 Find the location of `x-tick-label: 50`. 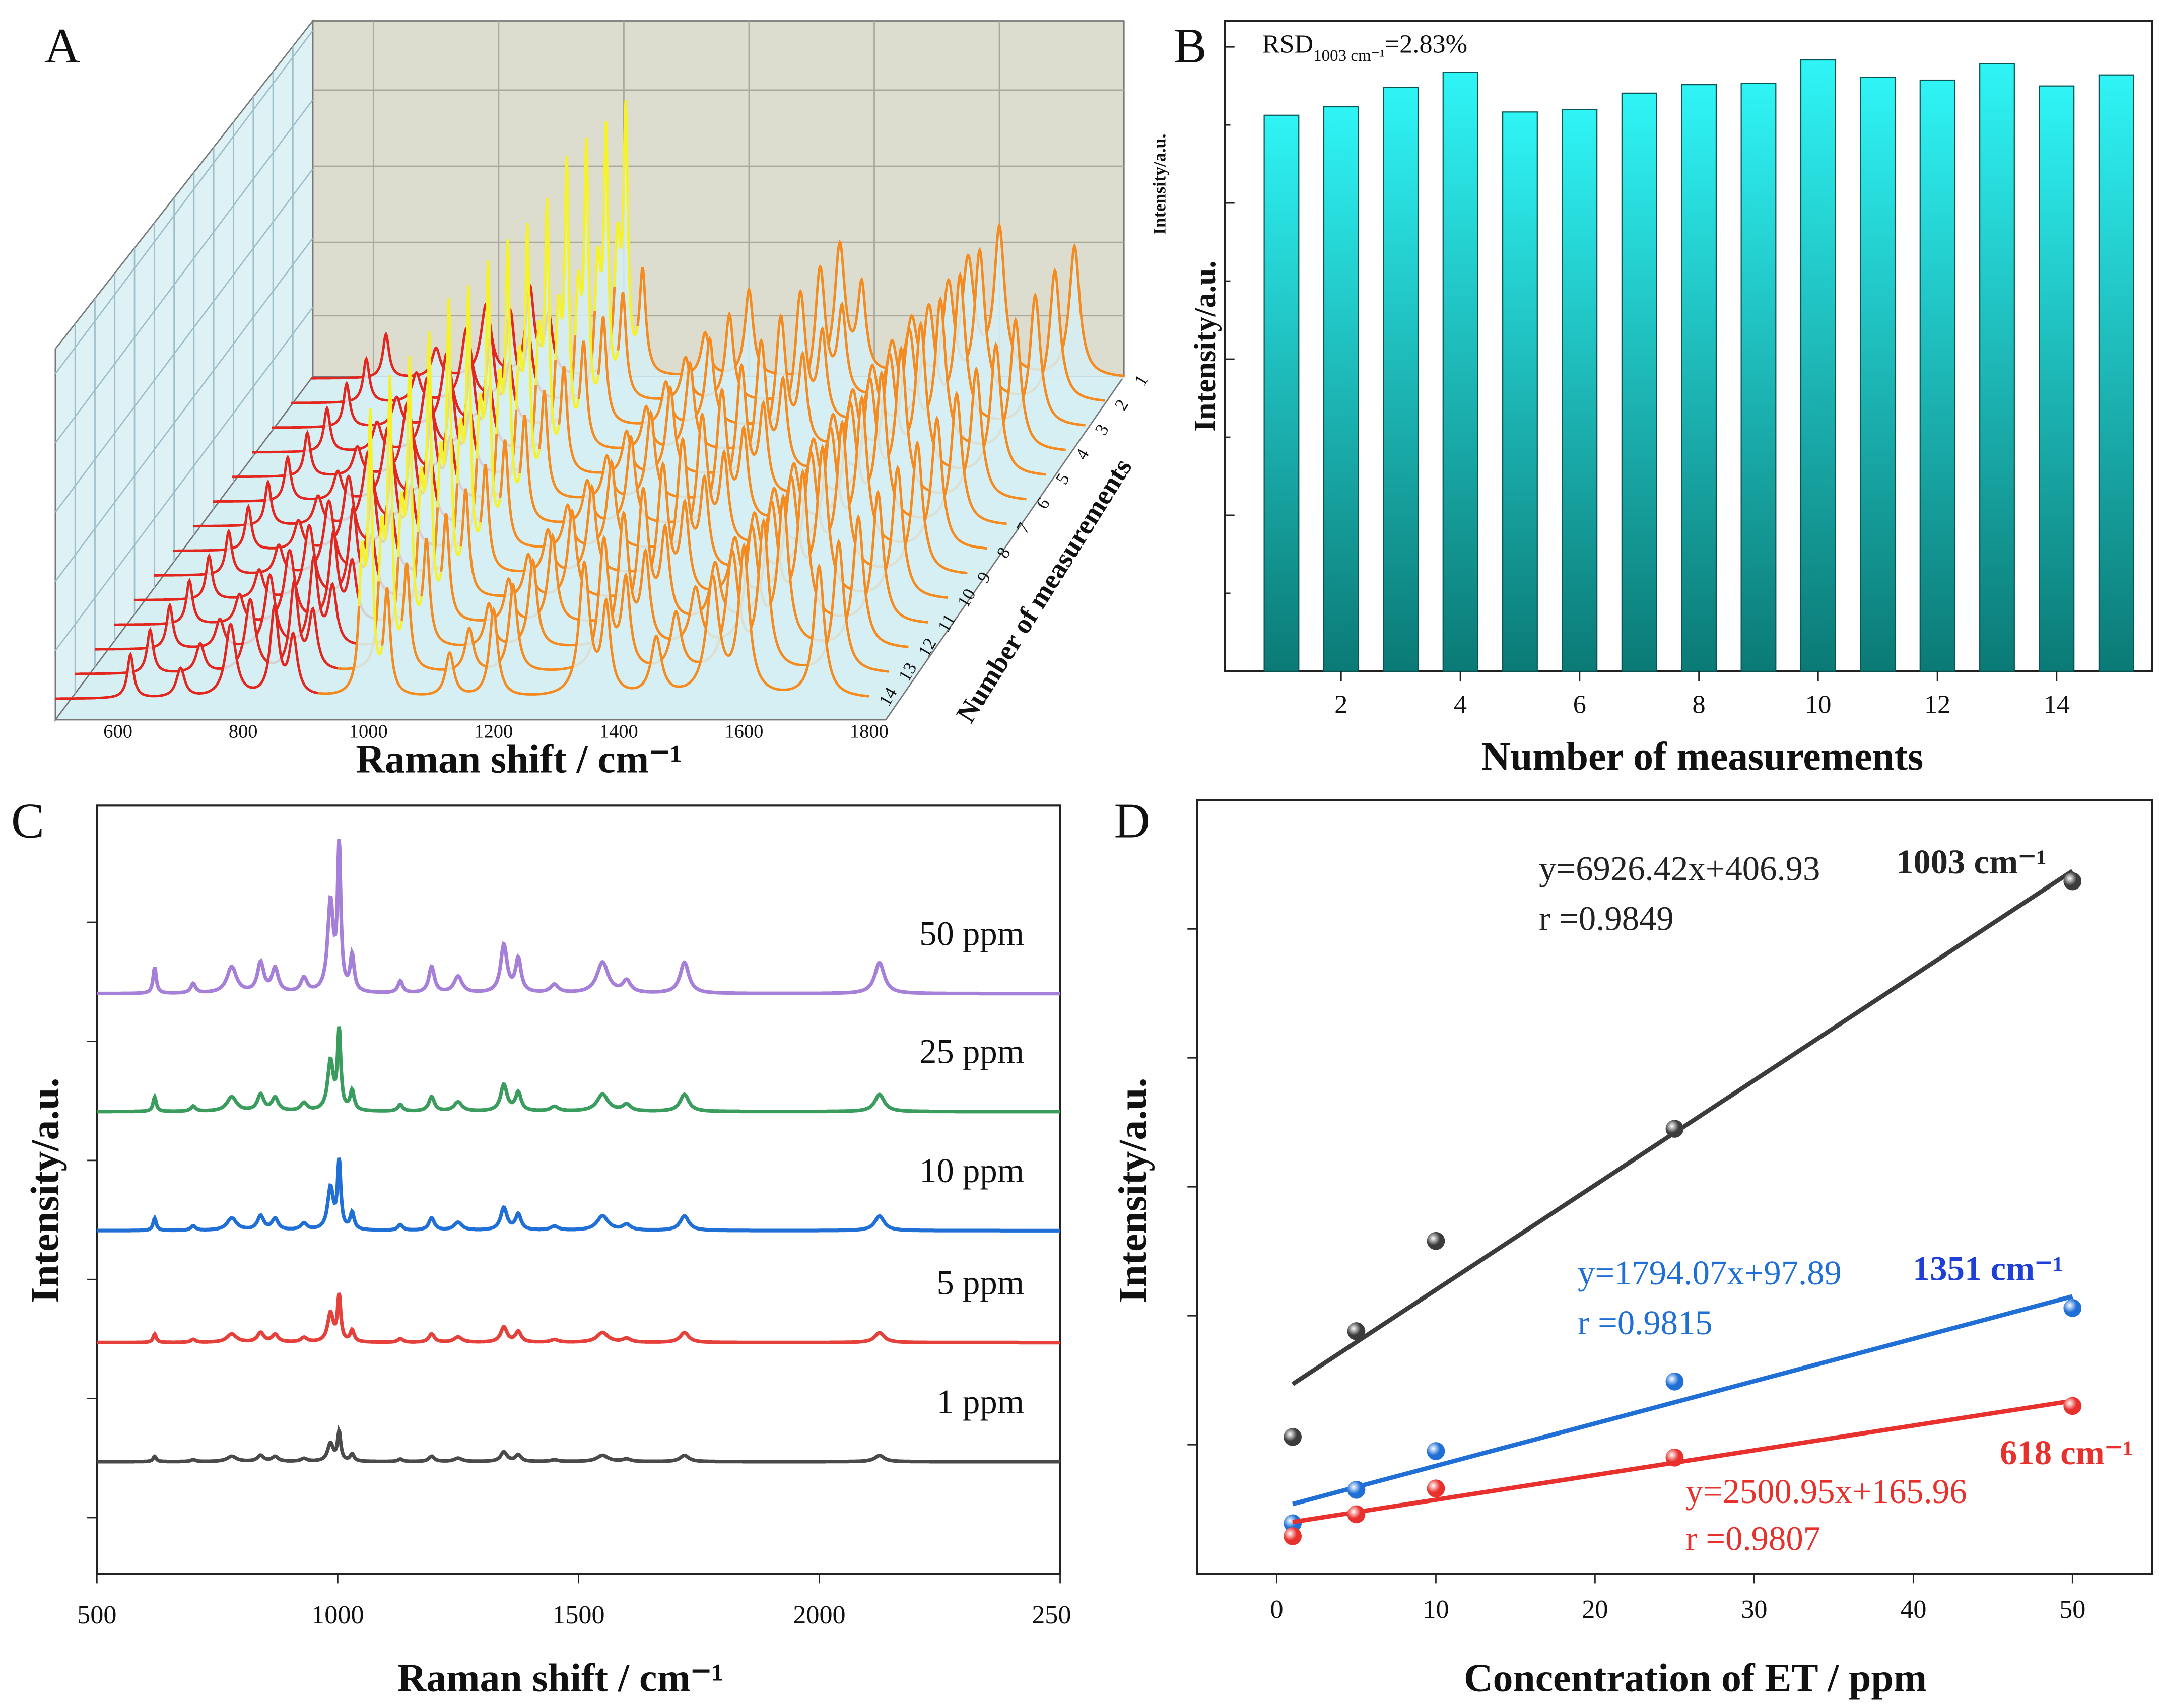

x-tick-label: 50 is located at coordinates (2072, 1609).